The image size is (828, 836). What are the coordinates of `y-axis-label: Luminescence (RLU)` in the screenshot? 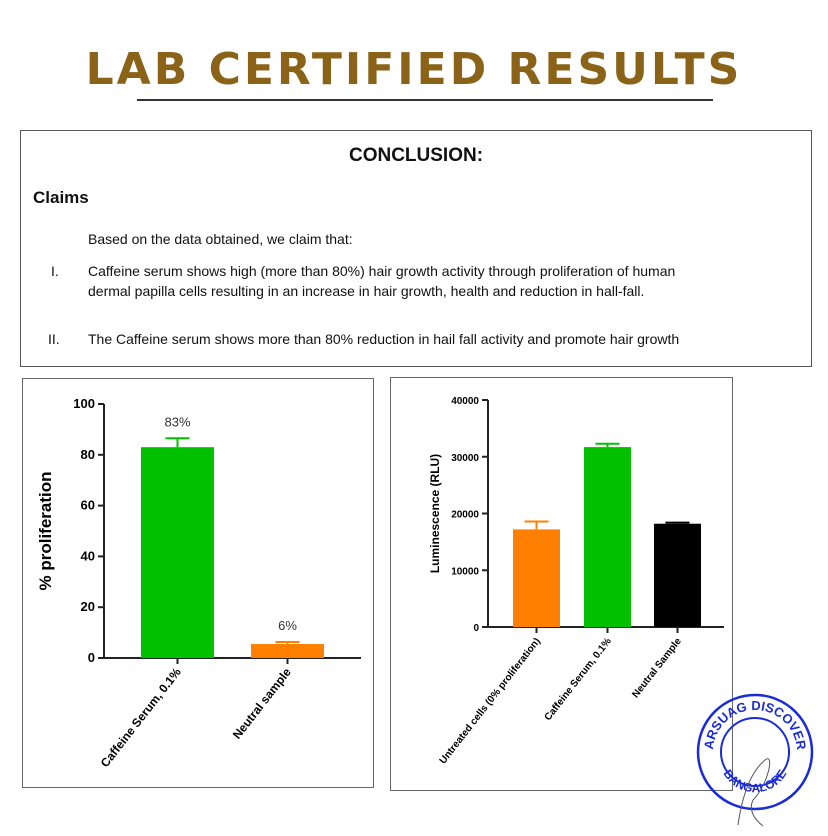 It's located at (435, 513).